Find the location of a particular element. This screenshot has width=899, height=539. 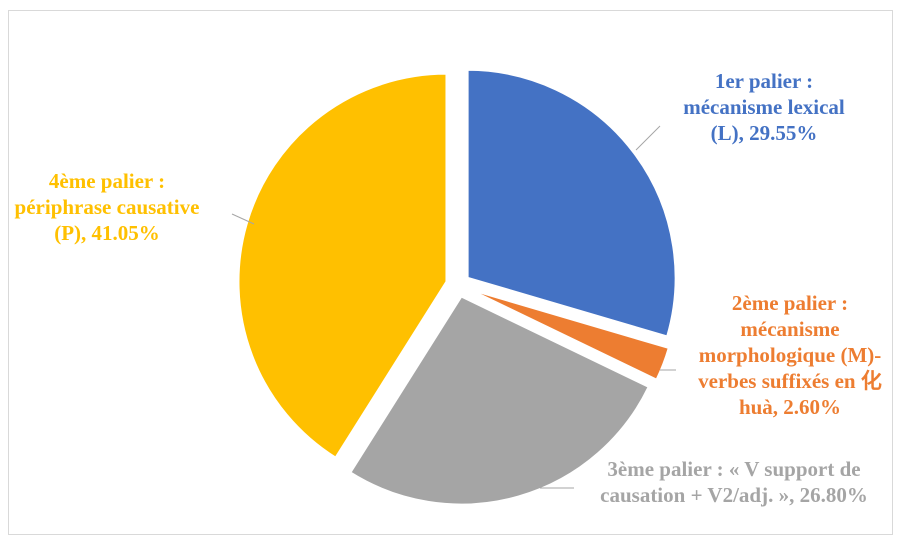

slice-morphologique is located at coordinates (569, 334).